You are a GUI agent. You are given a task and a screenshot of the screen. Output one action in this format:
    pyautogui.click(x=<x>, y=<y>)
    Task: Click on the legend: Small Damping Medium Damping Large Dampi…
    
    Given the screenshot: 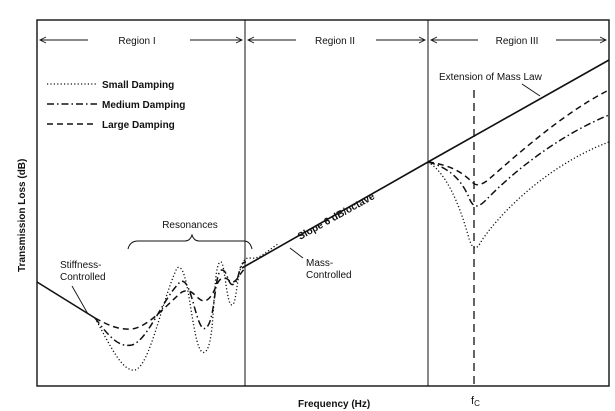 What is the action you would take?
    pyautogui.click(x=116, y=105)
    